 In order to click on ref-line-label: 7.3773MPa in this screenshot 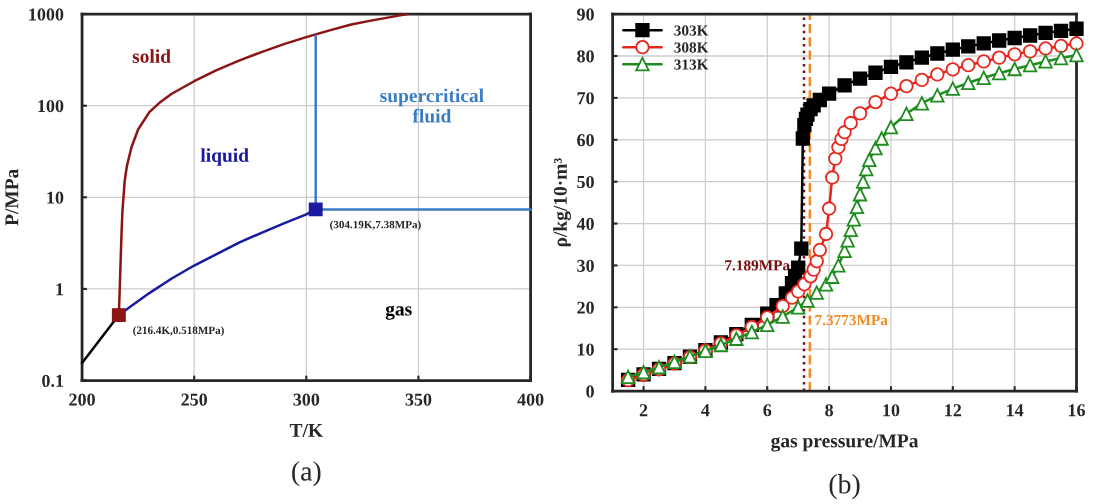, I will do `click(851, 320)`.